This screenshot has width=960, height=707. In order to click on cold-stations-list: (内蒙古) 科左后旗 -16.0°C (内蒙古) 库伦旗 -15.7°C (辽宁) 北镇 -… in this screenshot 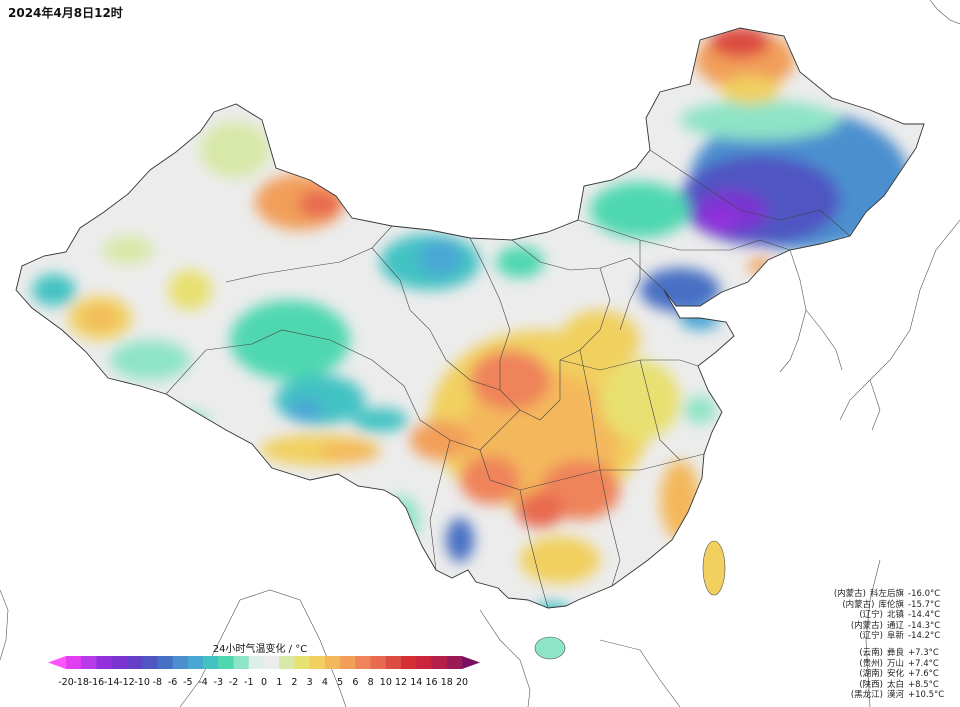, I will do `click(891, 615)`.